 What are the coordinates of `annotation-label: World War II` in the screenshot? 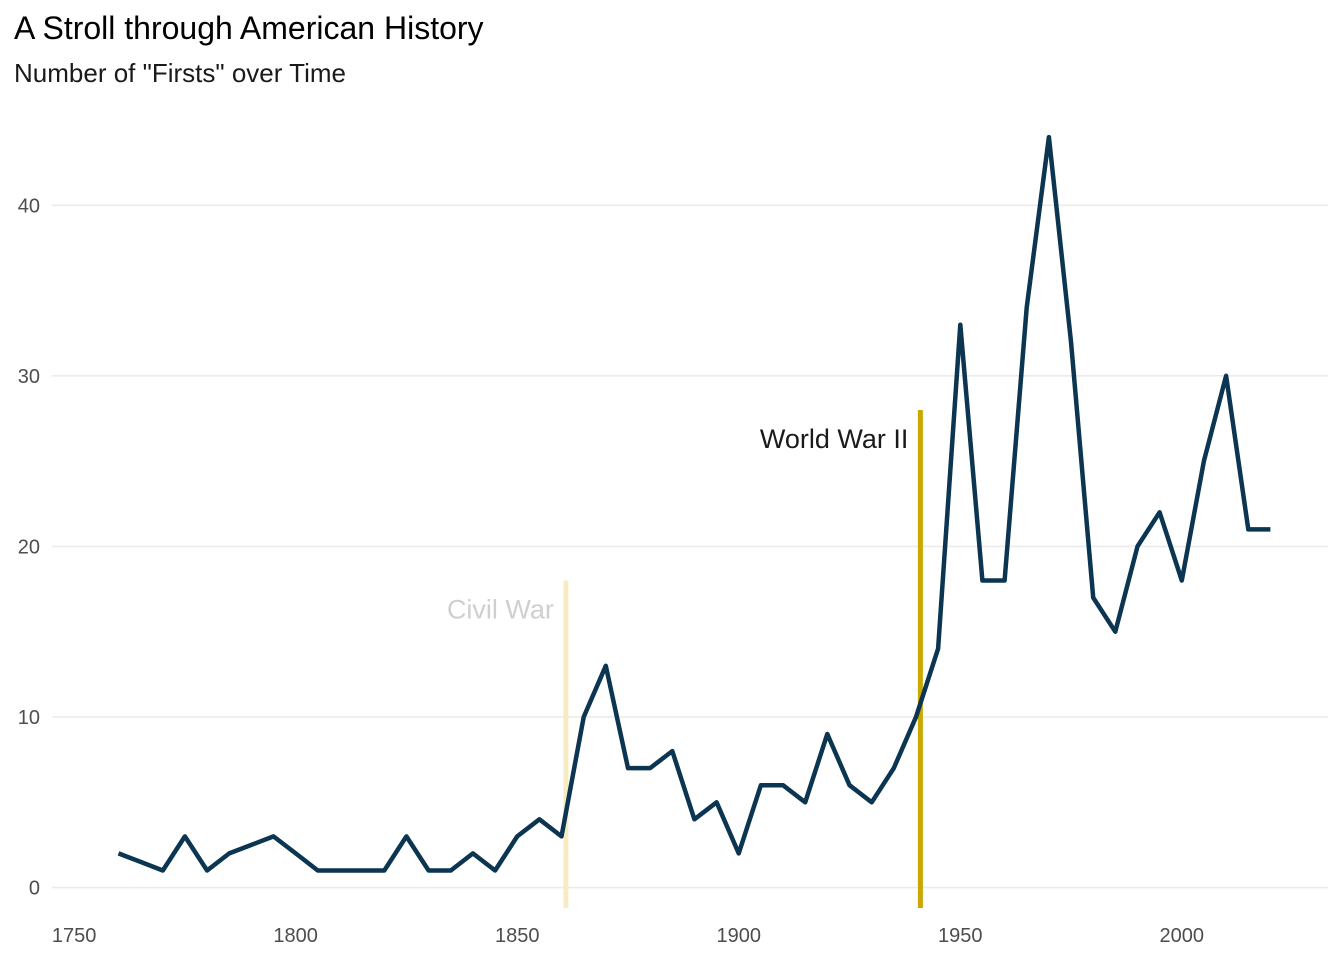 It's located at (834, 439).